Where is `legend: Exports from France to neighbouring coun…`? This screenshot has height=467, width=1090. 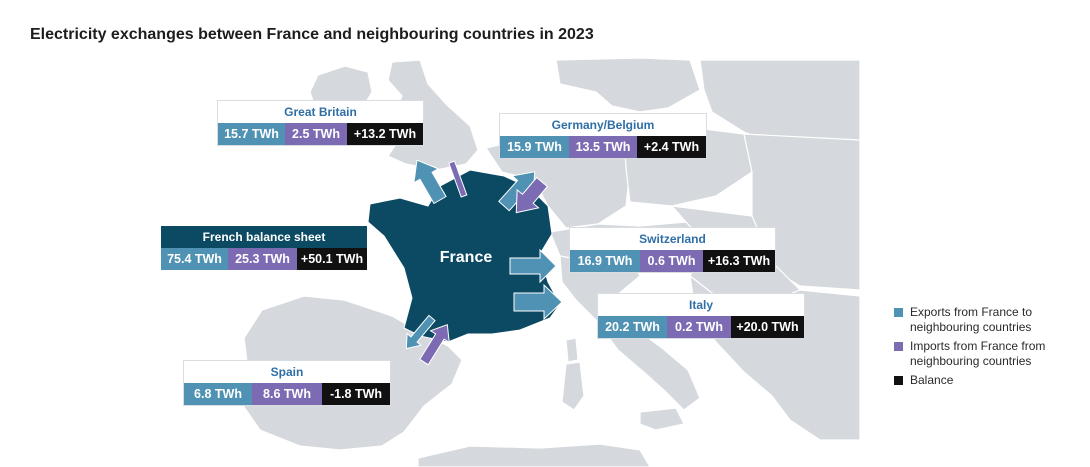
legend: Exports from France to neighbouring coun… is located at coordinates (972, 348).